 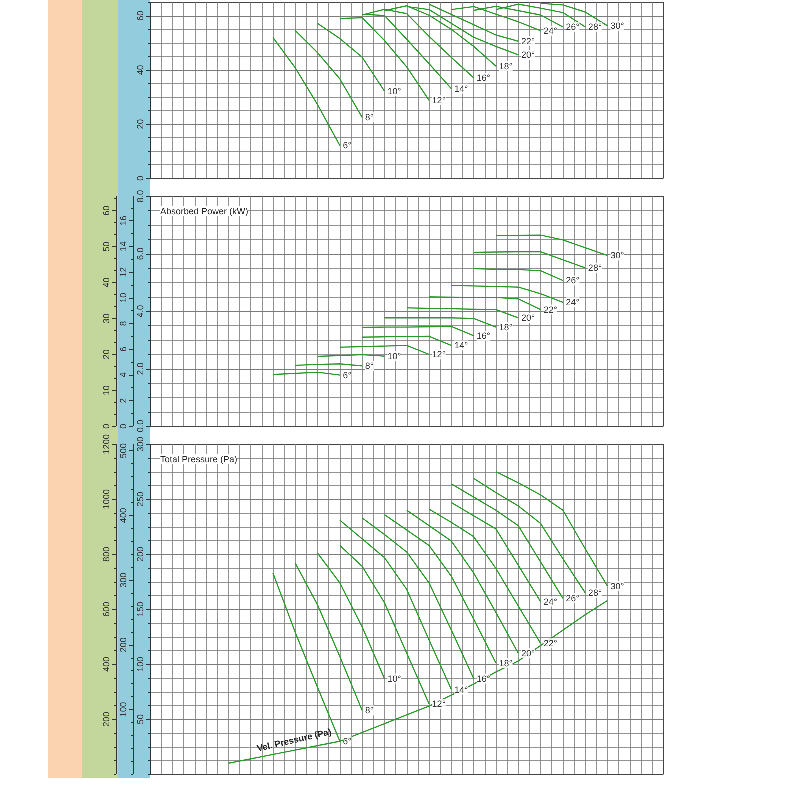 What do you see at coordinates (141, 124) in the screenshot?
I see `y-tick-label: 20` at bounding box center [141, 124].